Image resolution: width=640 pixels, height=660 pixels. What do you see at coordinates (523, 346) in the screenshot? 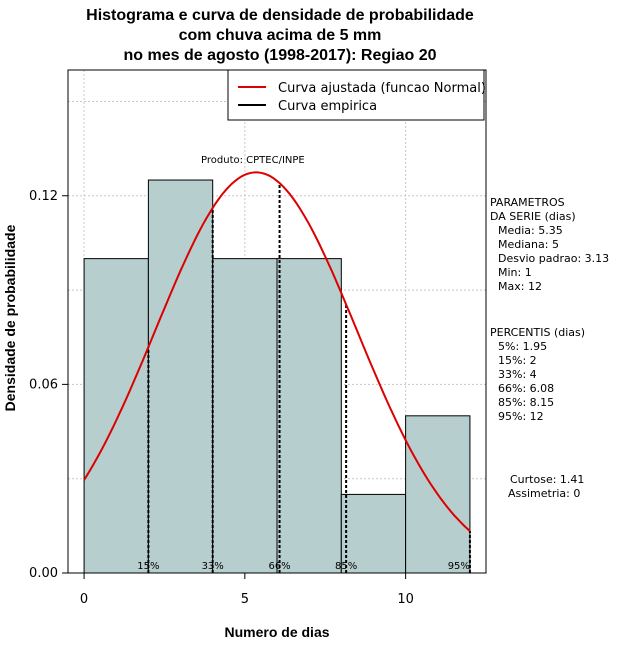
I see `percentil-5: 5%: 1.95` at bounding box center [523, 346].